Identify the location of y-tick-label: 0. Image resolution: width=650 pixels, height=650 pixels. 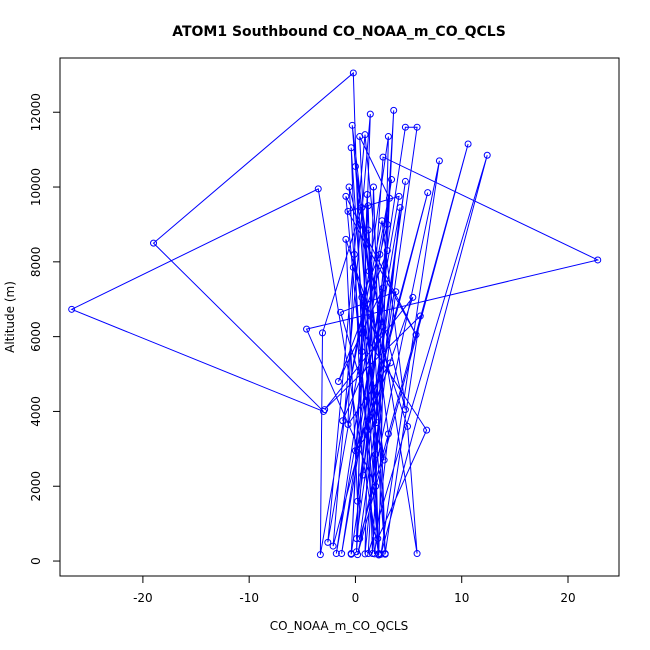
(36, 561).